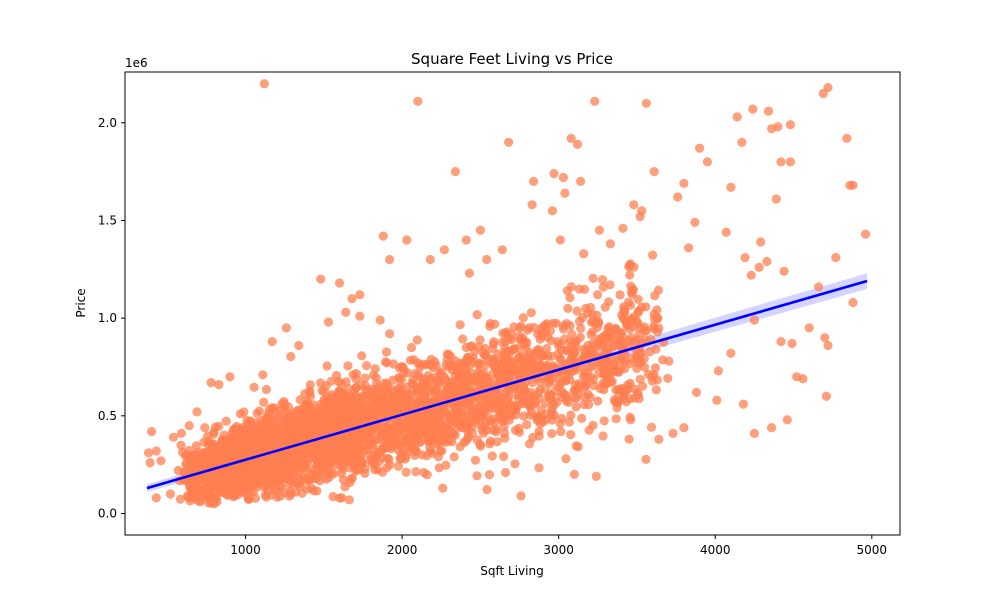  What do you see at coordinates (107, 416) in the screenshot?
I see `y-tick-label: 0.5` at bounding box center [107, 416].